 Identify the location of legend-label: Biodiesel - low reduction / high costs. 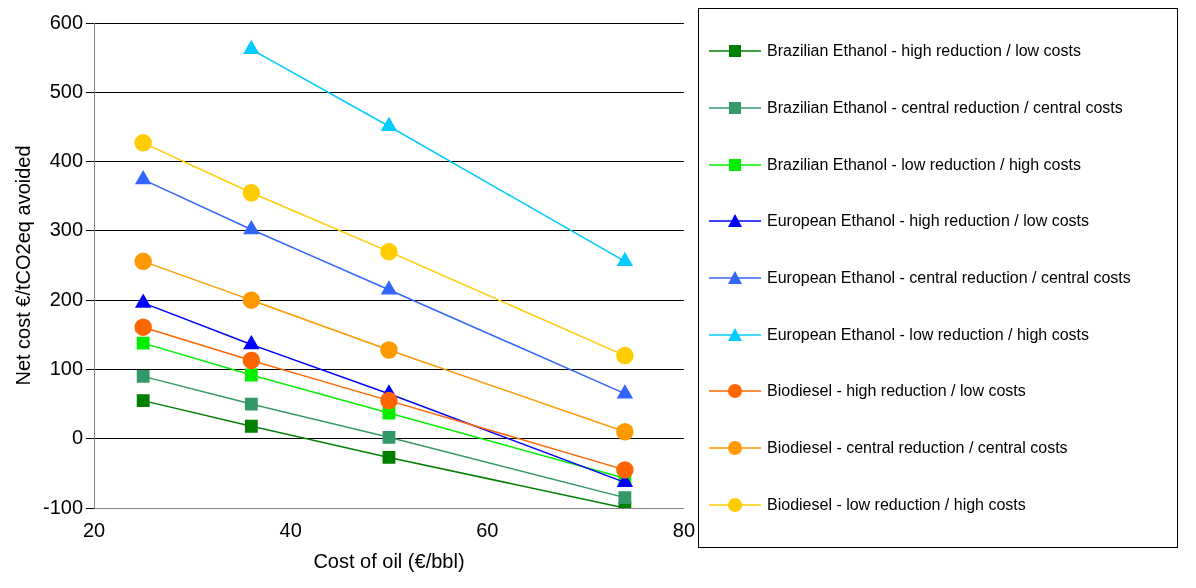
(896, 504).